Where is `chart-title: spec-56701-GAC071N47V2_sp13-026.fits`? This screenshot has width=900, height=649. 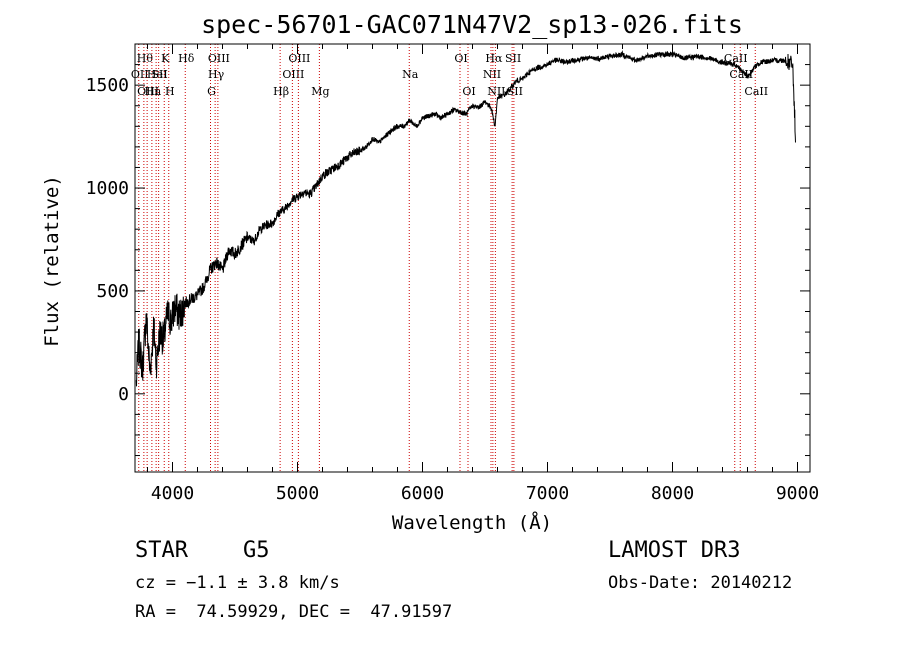 chart-title: spec-56701-GAC071N47V2_sp13-026.fits is located at coordinates (472, 24).